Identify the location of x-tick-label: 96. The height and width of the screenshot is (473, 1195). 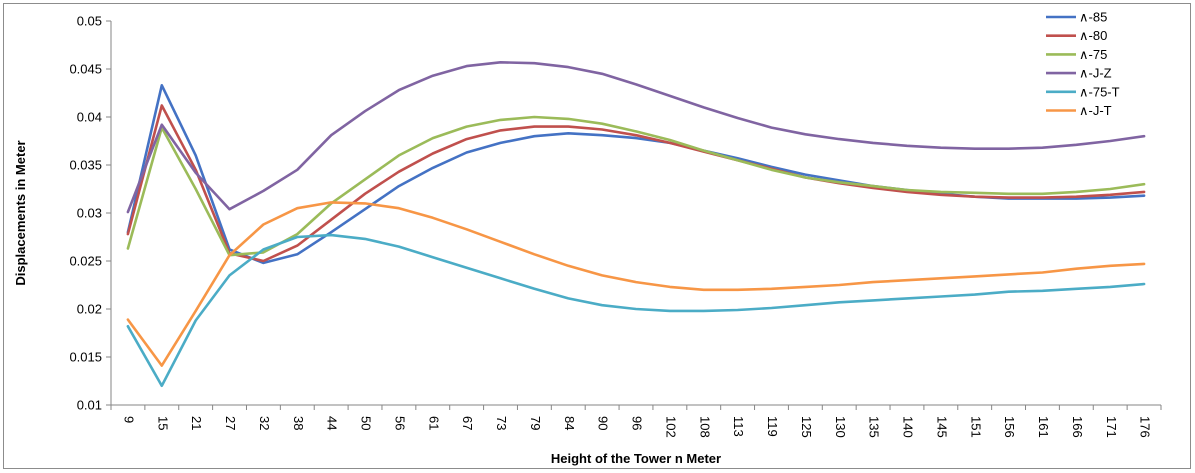
(637, 423).